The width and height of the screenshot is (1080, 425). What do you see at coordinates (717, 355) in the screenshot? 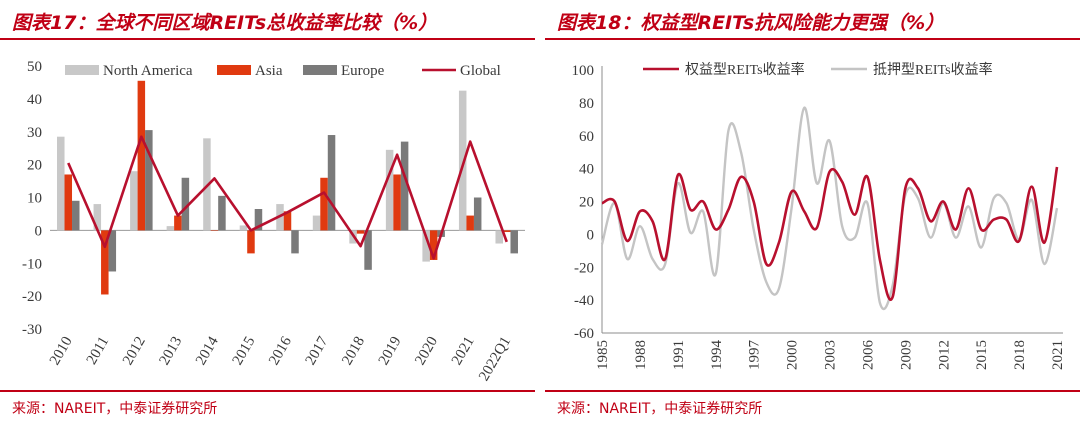
I see `x-tick-label: 1994` at bounding box center [717, 355].